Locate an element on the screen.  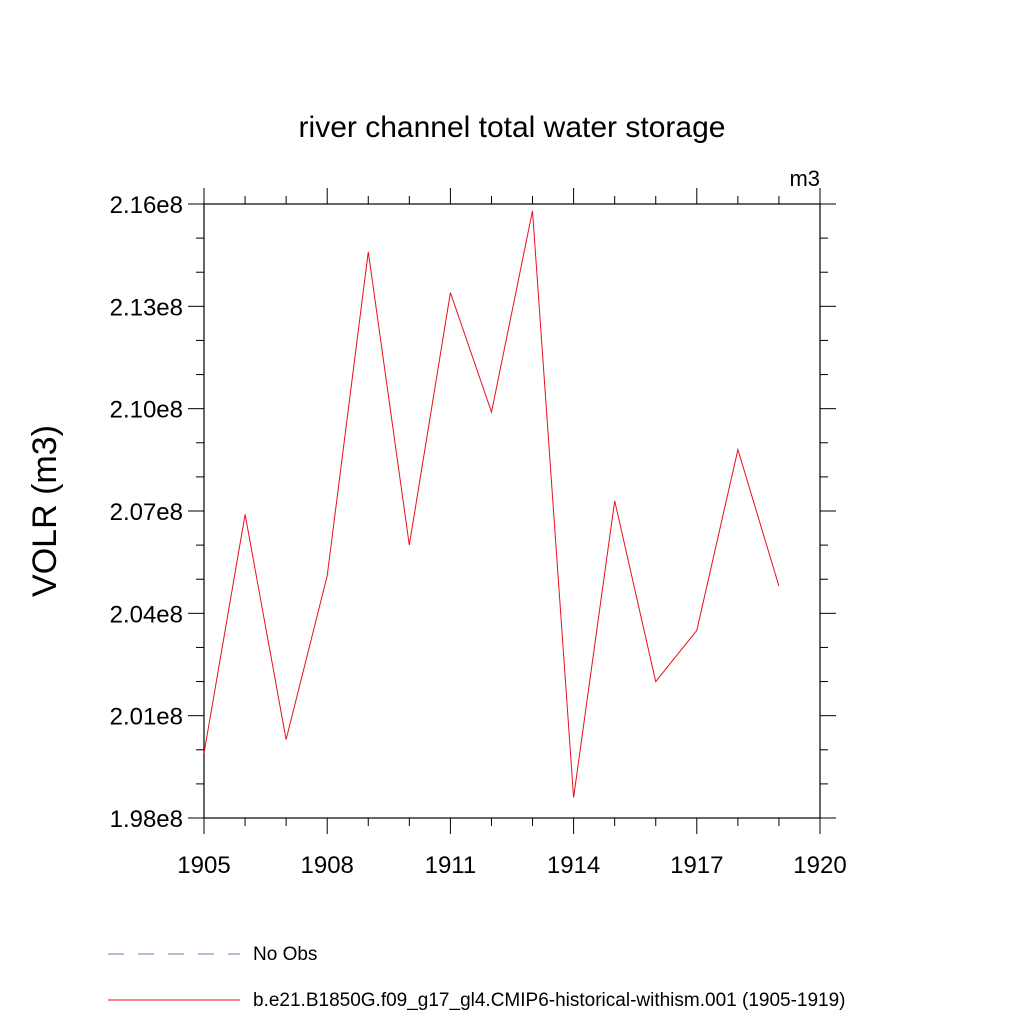
y-tick-label: 2.13e8 is located at coordinates (146, 307).